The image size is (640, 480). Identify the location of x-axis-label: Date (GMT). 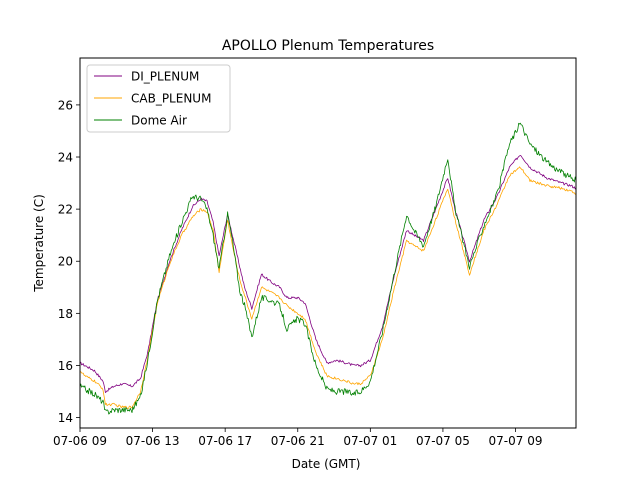
(326, 464).